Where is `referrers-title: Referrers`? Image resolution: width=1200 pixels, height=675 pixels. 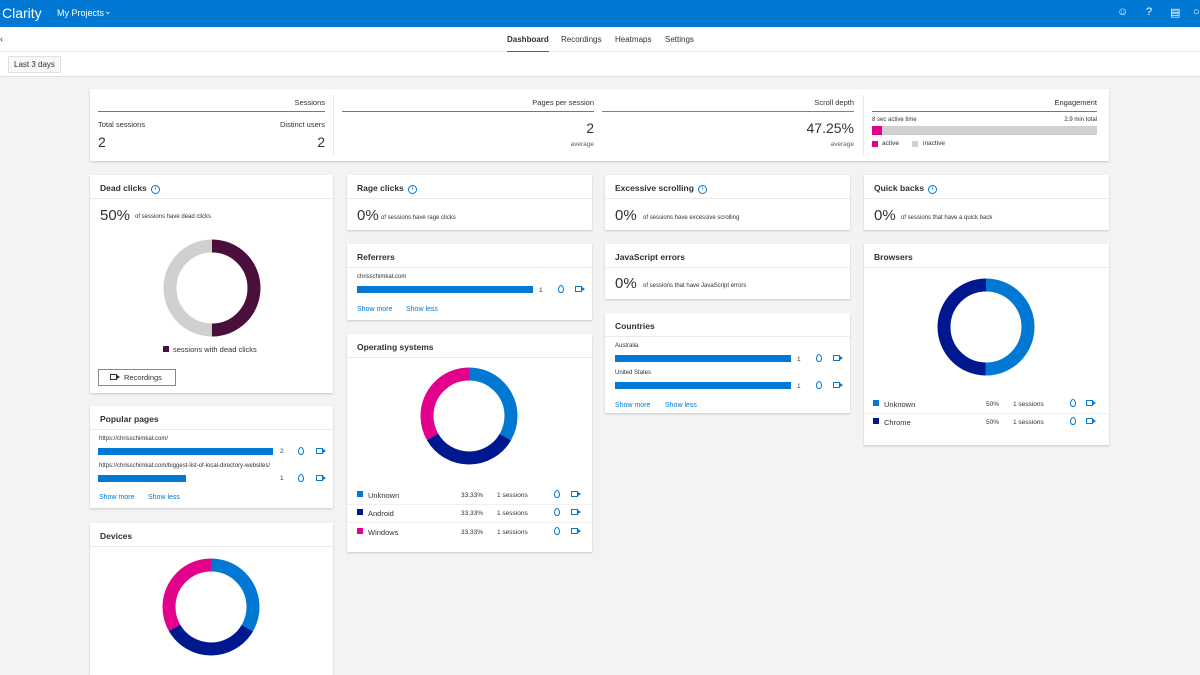 referrers-title: Referrers is located at coordinates (376, 257).